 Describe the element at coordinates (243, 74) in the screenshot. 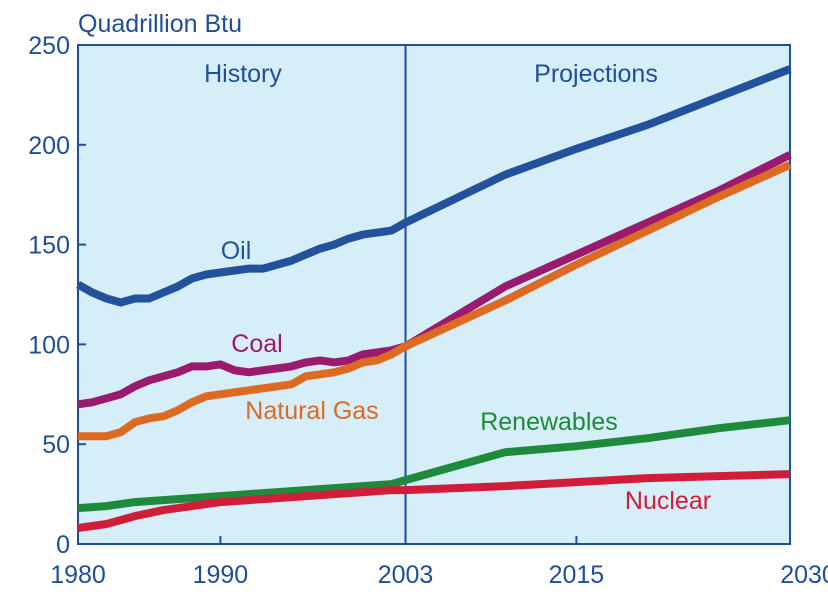

I see `history-region-label: History` at that location.